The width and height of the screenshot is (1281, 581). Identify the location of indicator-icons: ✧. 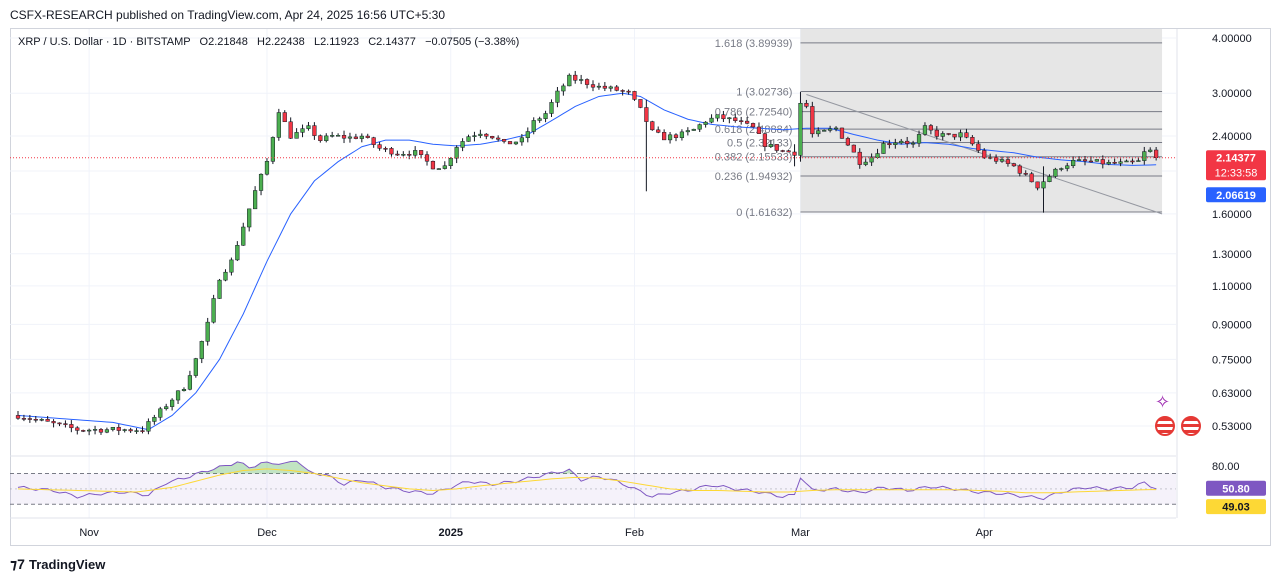
(1178, 414).